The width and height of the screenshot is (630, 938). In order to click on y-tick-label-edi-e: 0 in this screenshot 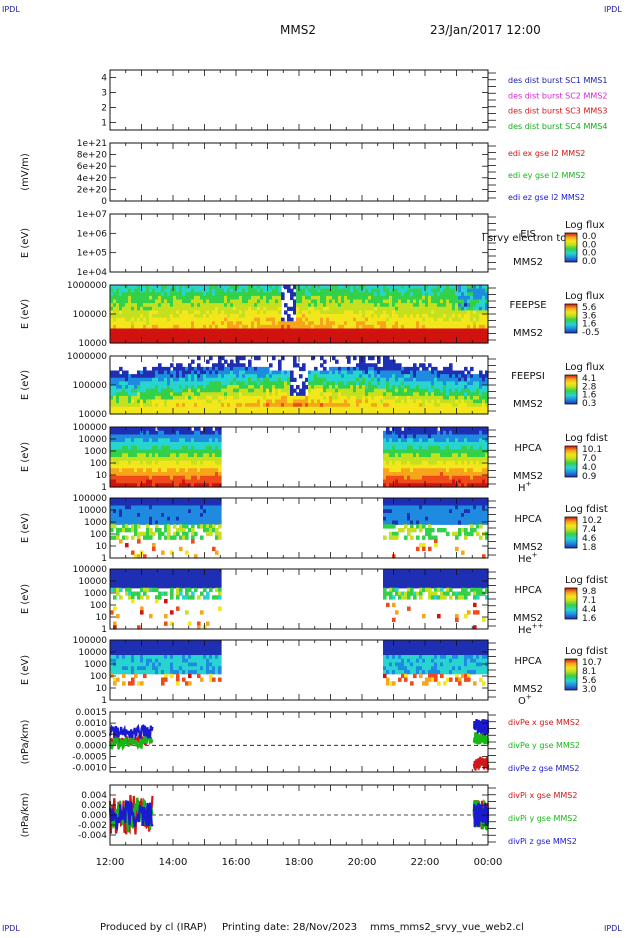, I will do `click(104, 202)`.